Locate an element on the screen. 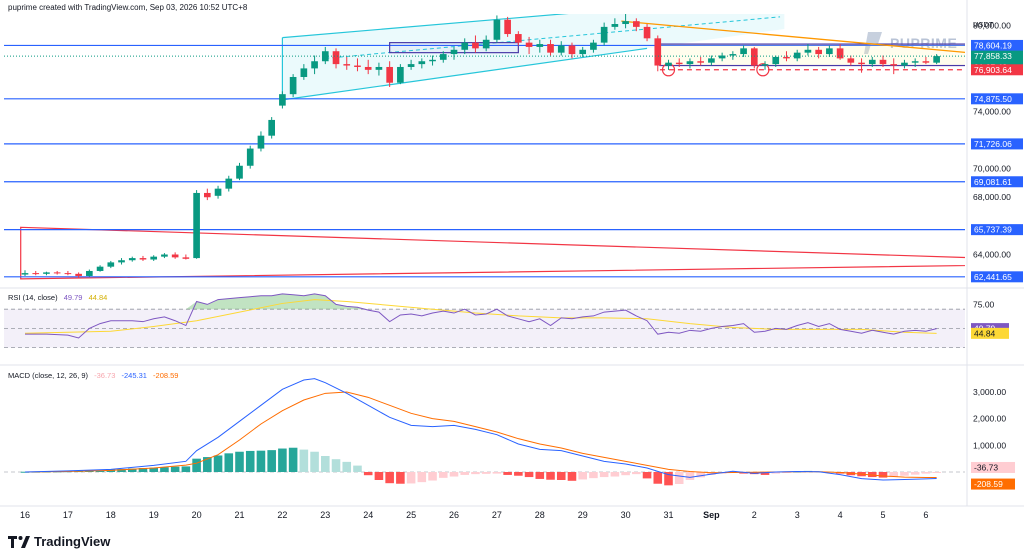 This screenshot has height=558, width=1024. level-price-badge: 71,726.06 is located at coordinates (993, 144).